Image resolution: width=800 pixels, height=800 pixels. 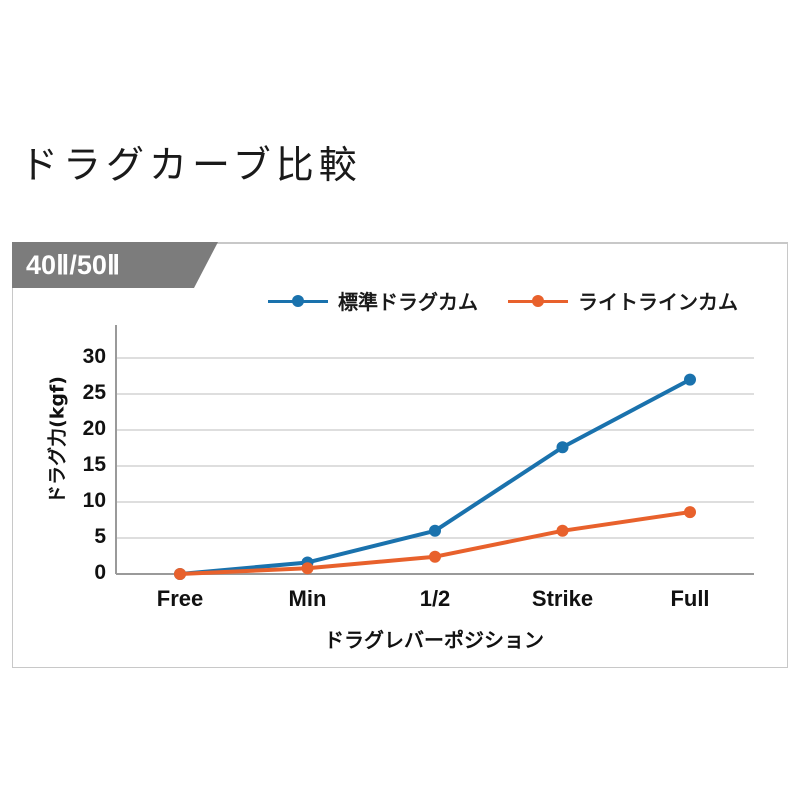 What do you see at coordinates (658, 302) in the screenshot?
I see `legend-label: ライトラインカム` at bounding box center [658, 302].